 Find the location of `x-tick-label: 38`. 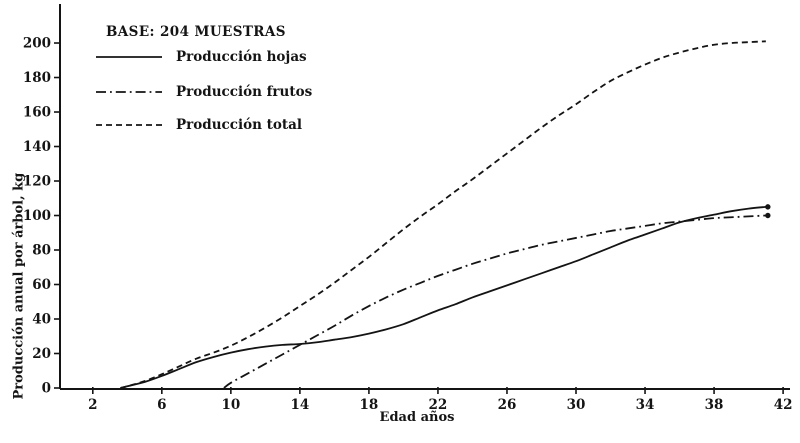

x-tick-label: 38 is located at coordinates (714, 405).